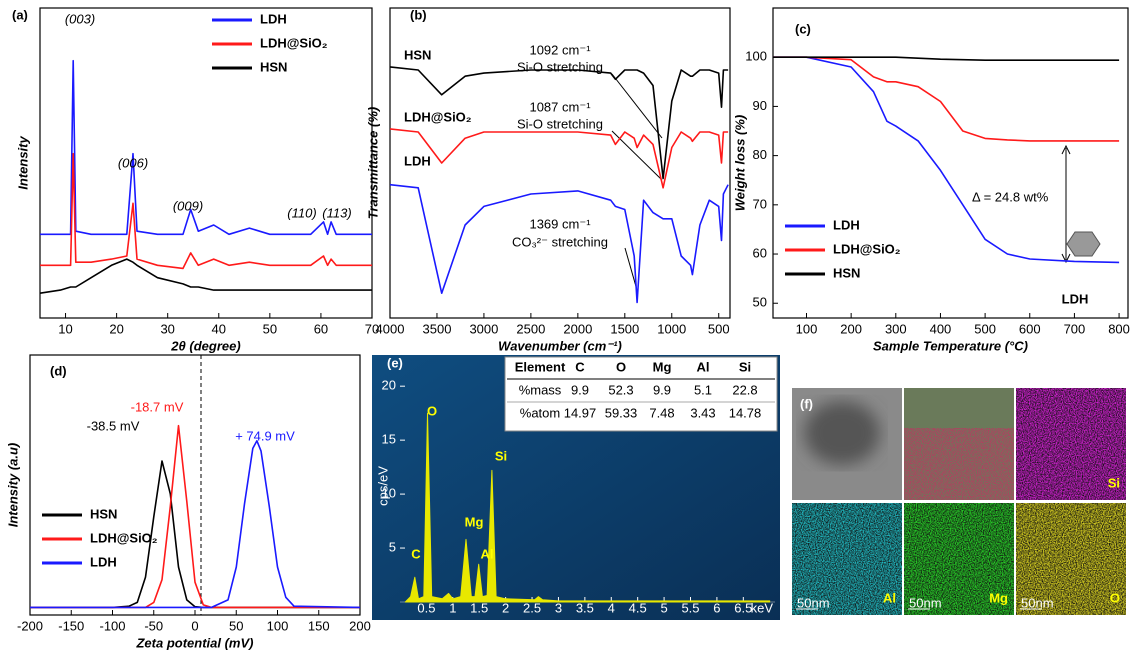 This screenshot has height=654, width=1130. What do you see at coordinates (194, 625) in the screenshot?
I see `x-tick-label: 0` at bounding box center [194, 625].